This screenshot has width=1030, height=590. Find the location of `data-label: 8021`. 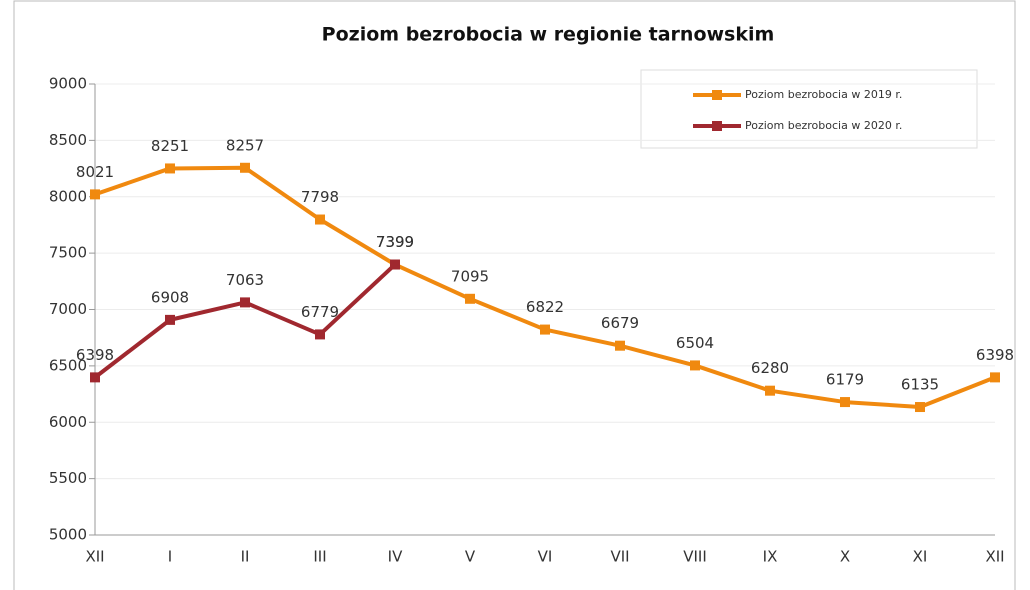

data-label: 8021 is located at coordinates (95, 172).